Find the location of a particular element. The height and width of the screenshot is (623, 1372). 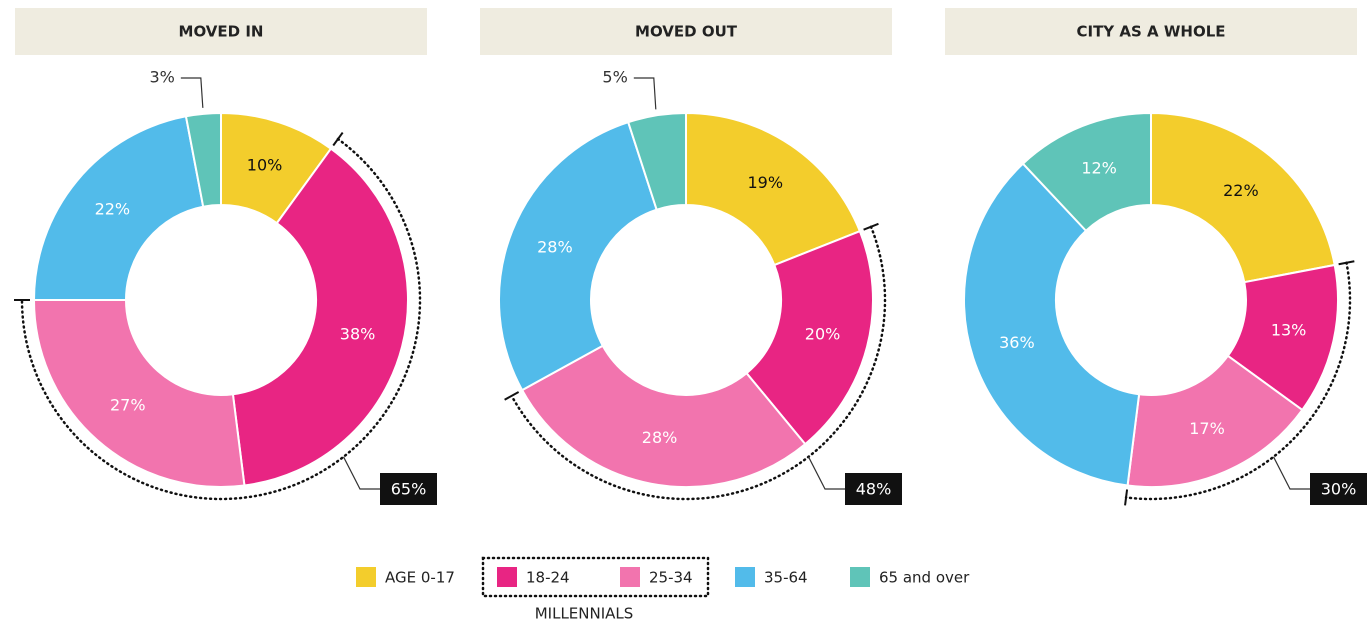

chart-title: MOVED IN is located at coordinates (221, 32).